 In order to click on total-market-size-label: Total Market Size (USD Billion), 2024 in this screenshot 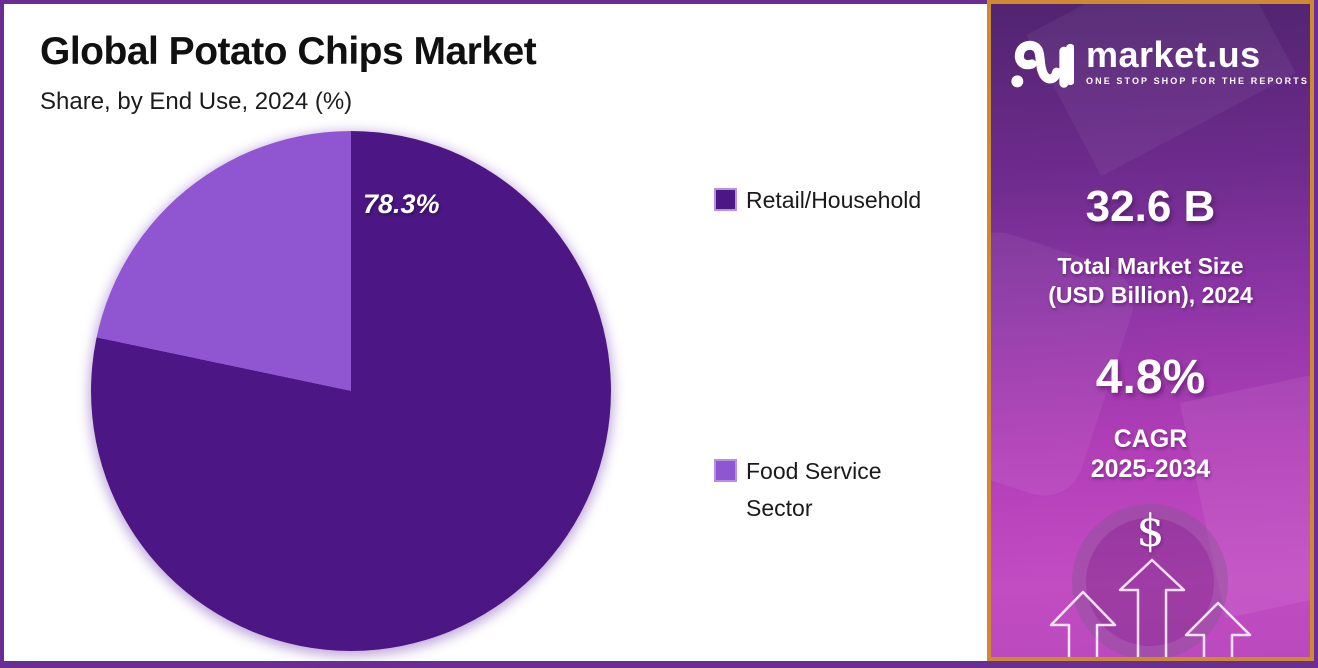, I will do `click(1150, 281)`.